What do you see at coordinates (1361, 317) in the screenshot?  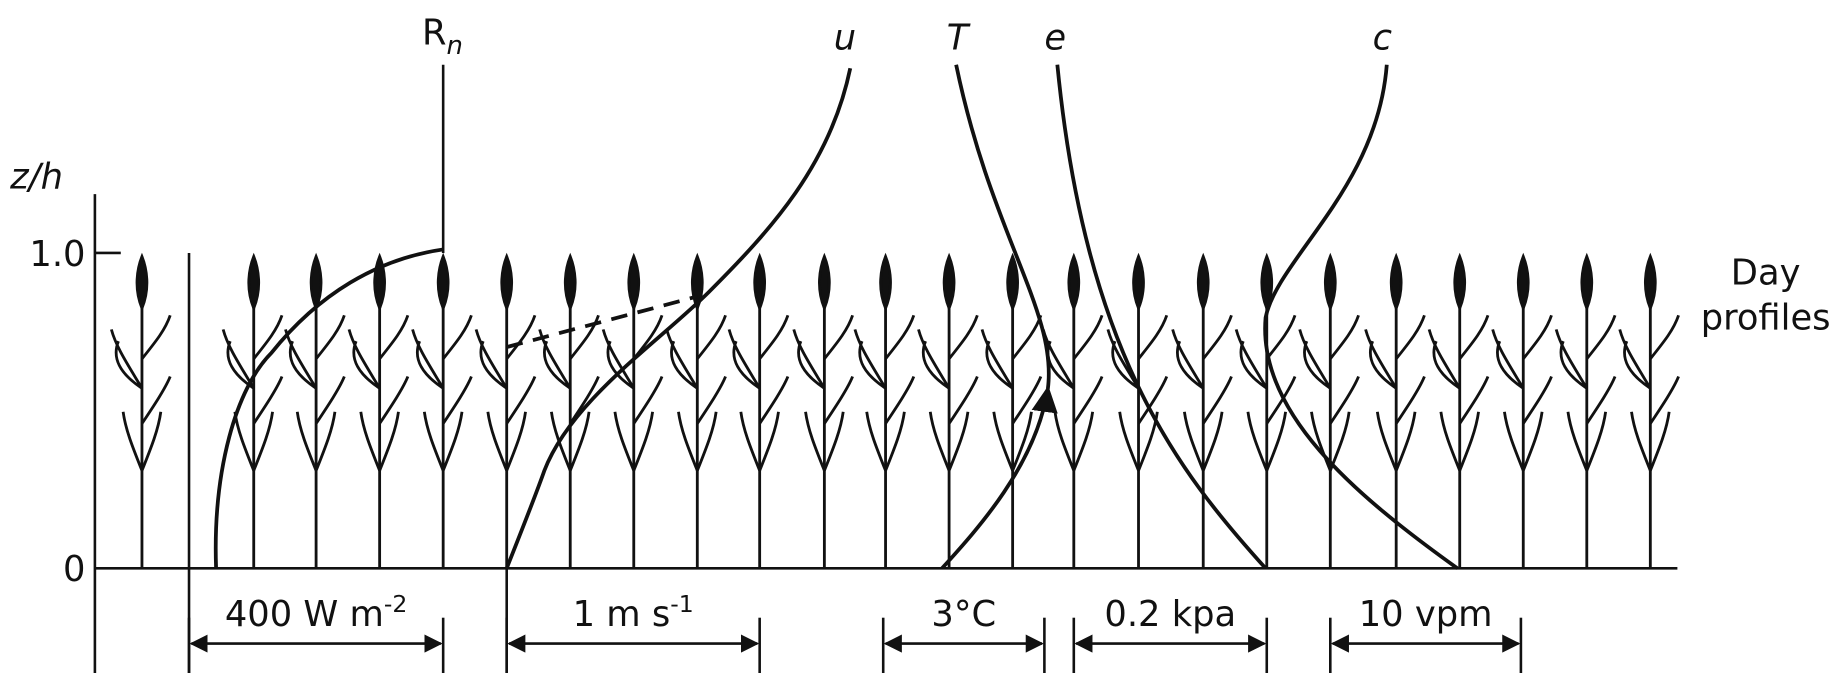 I see `c-curve` at bounding box center [1361, 317].